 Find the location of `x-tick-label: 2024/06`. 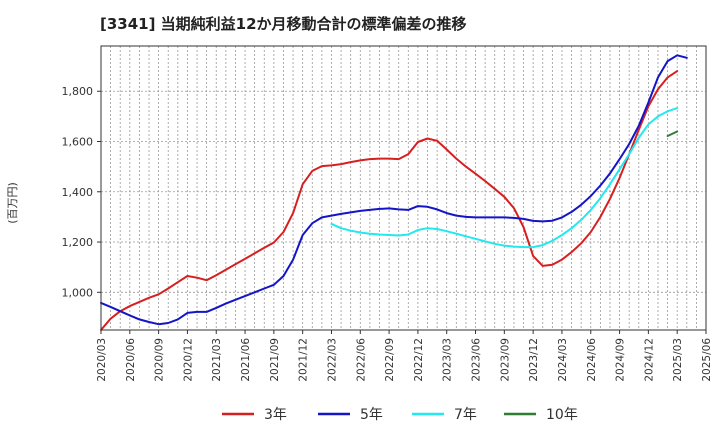

x-tick-label: 2024/06 is located at coordinates (592, 360).